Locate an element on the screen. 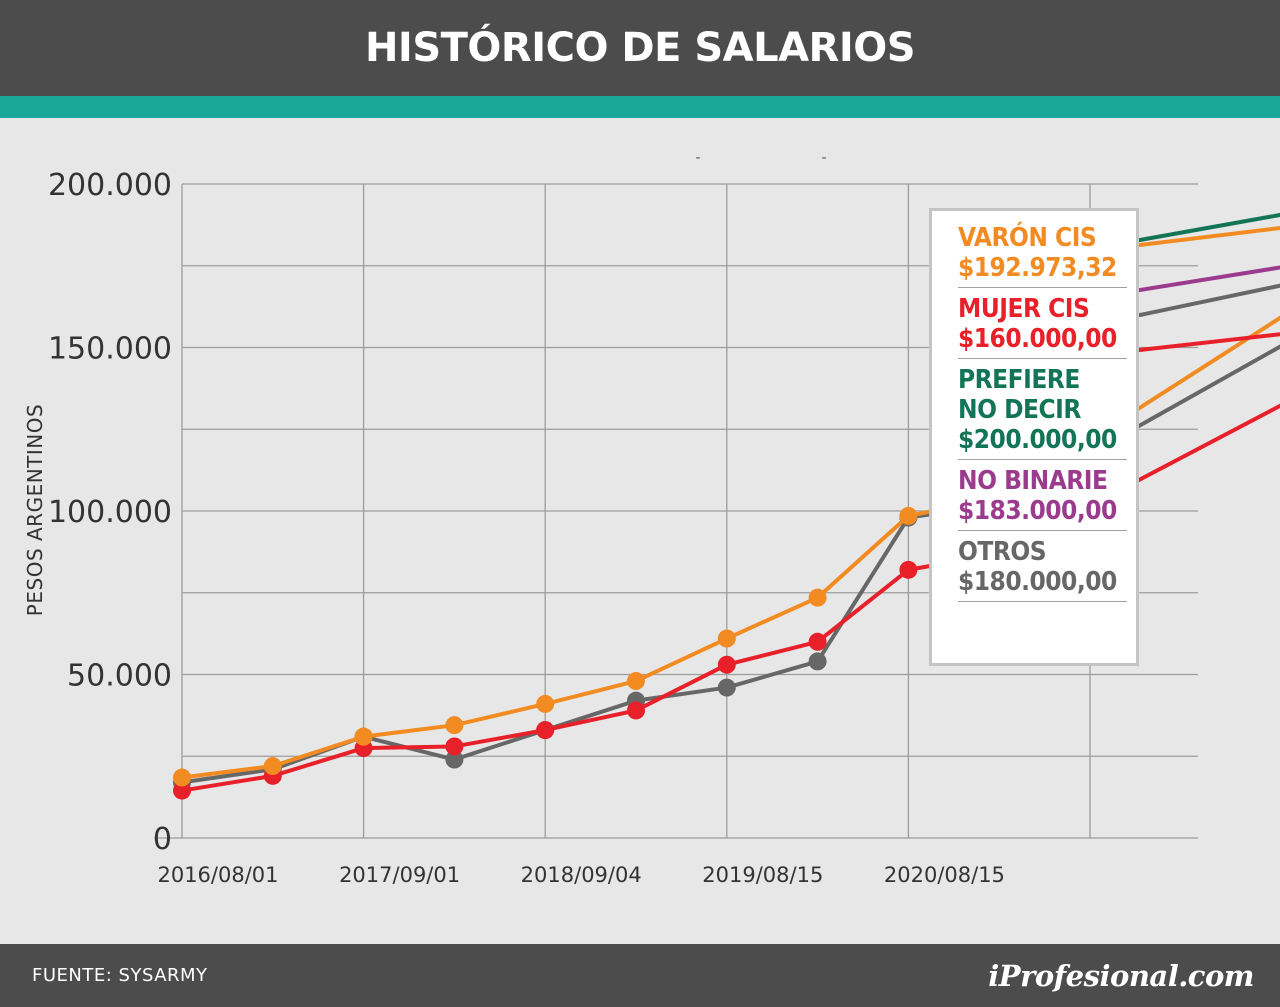 The height and width of the screenshot is (1007, 1280). source-text: FUENTE: SYSARMY is located at coordinates (120, 975).